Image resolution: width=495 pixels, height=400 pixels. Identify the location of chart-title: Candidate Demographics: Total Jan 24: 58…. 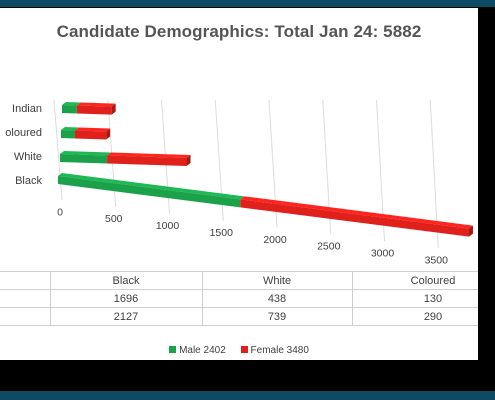
(239, 31).